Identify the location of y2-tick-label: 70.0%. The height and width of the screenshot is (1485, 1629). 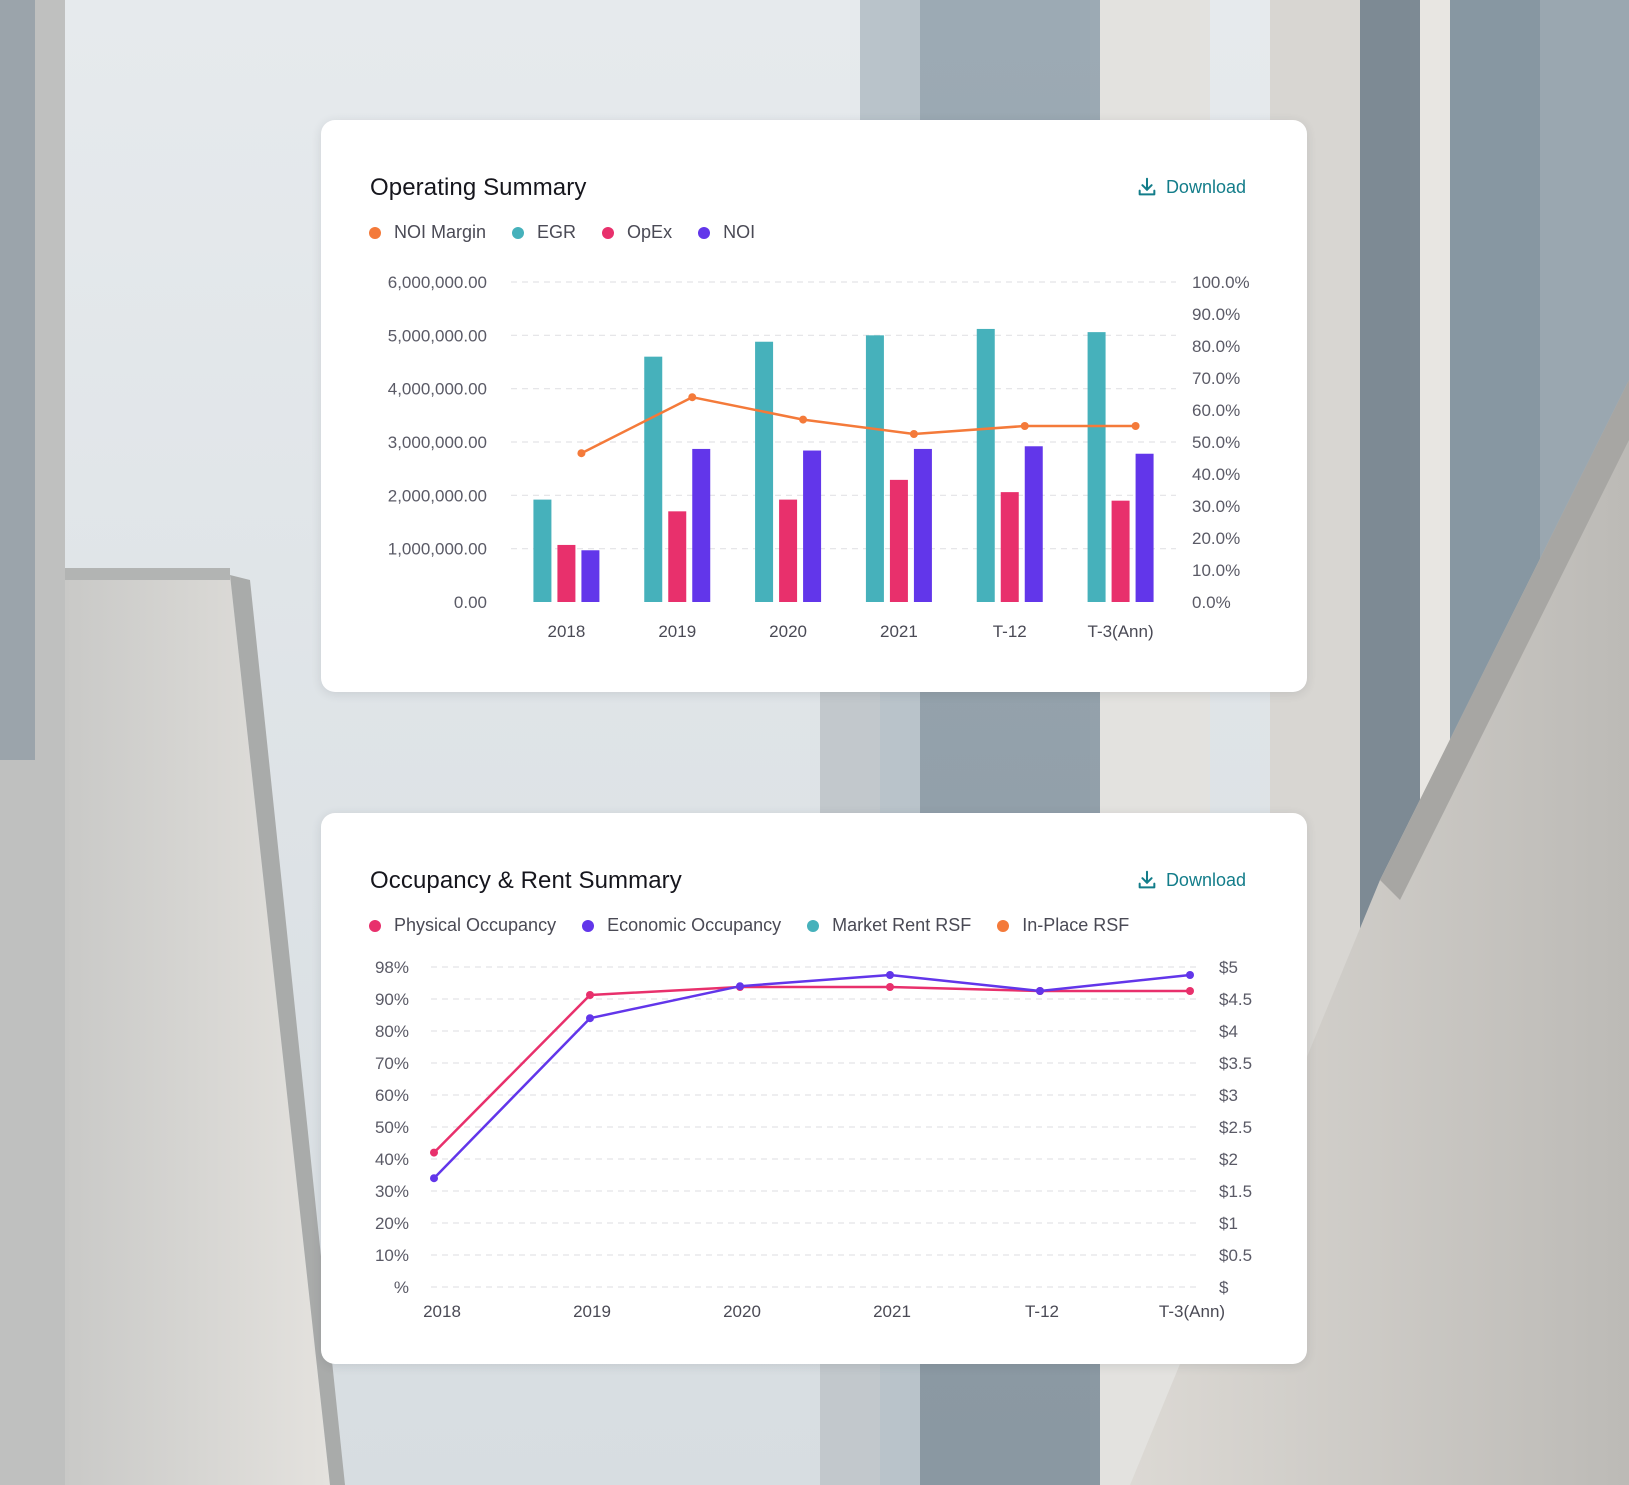
(1216, 378).